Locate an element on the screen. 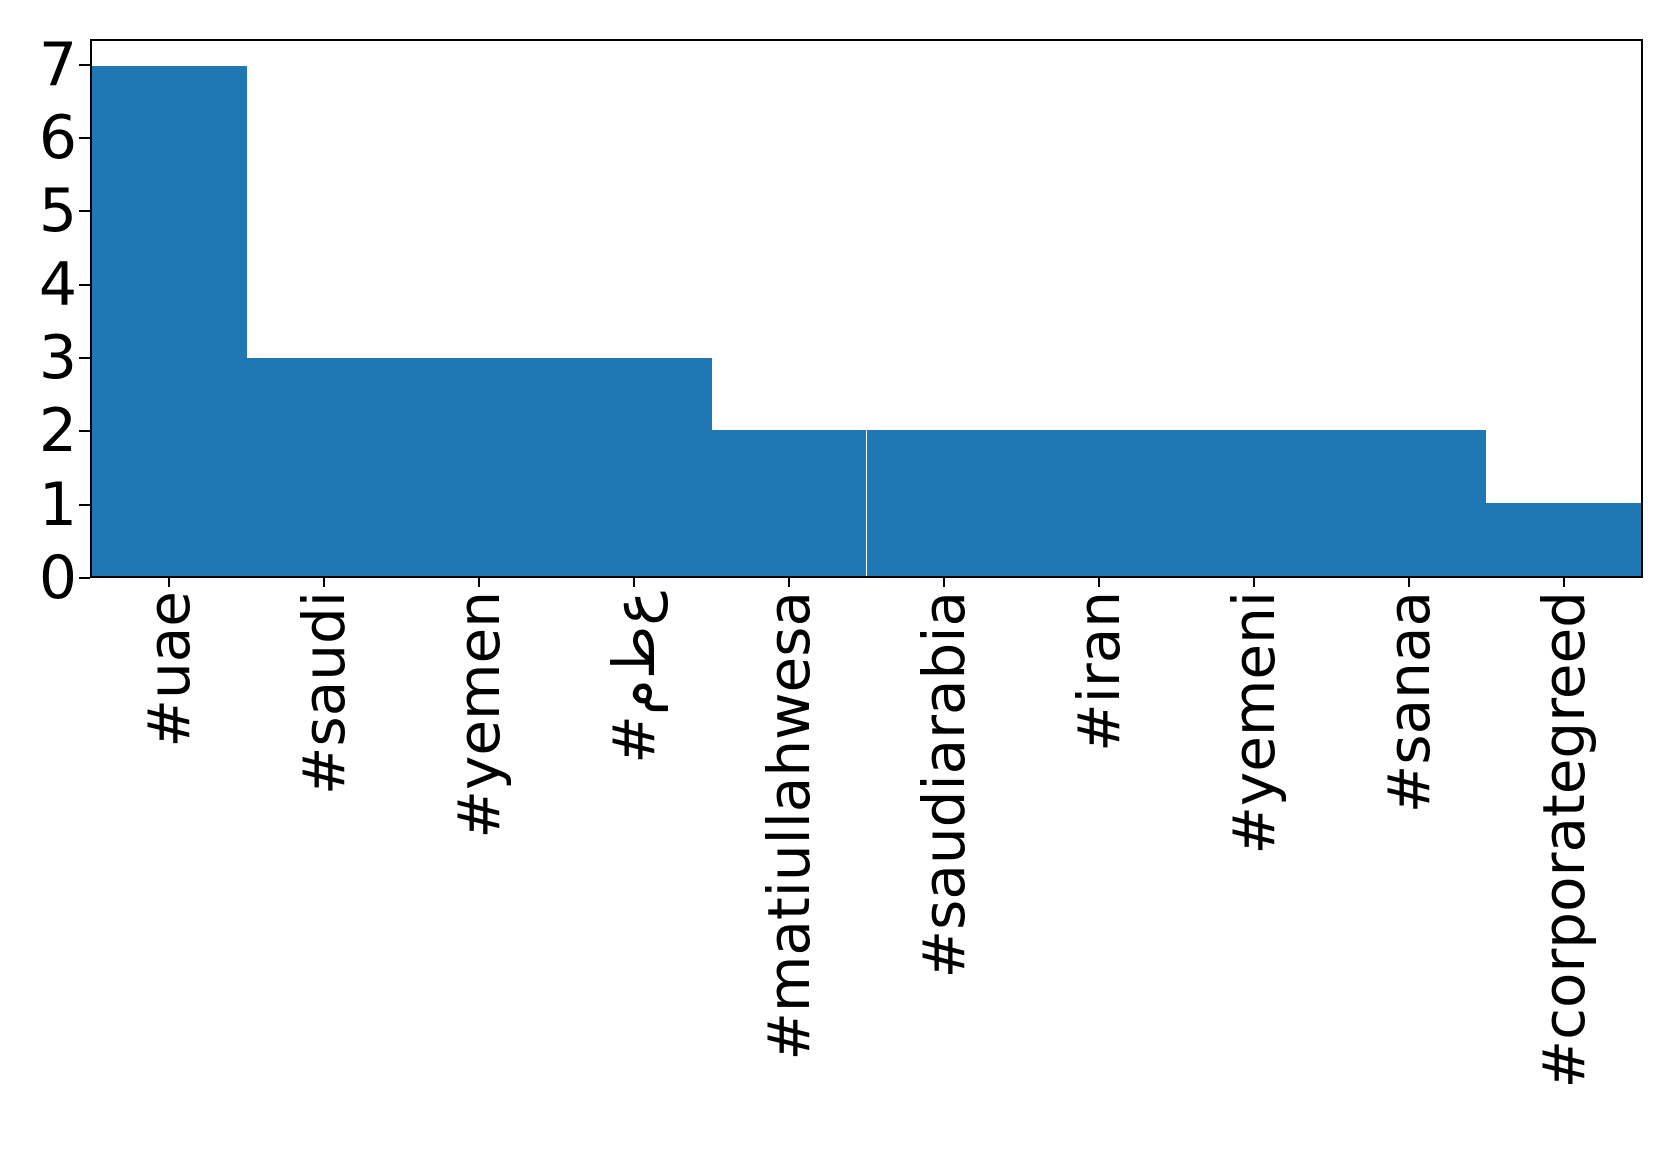 This screenshot has width=1679, height=1165. y-tick-label: 4 is located at coordinates (57, 284).